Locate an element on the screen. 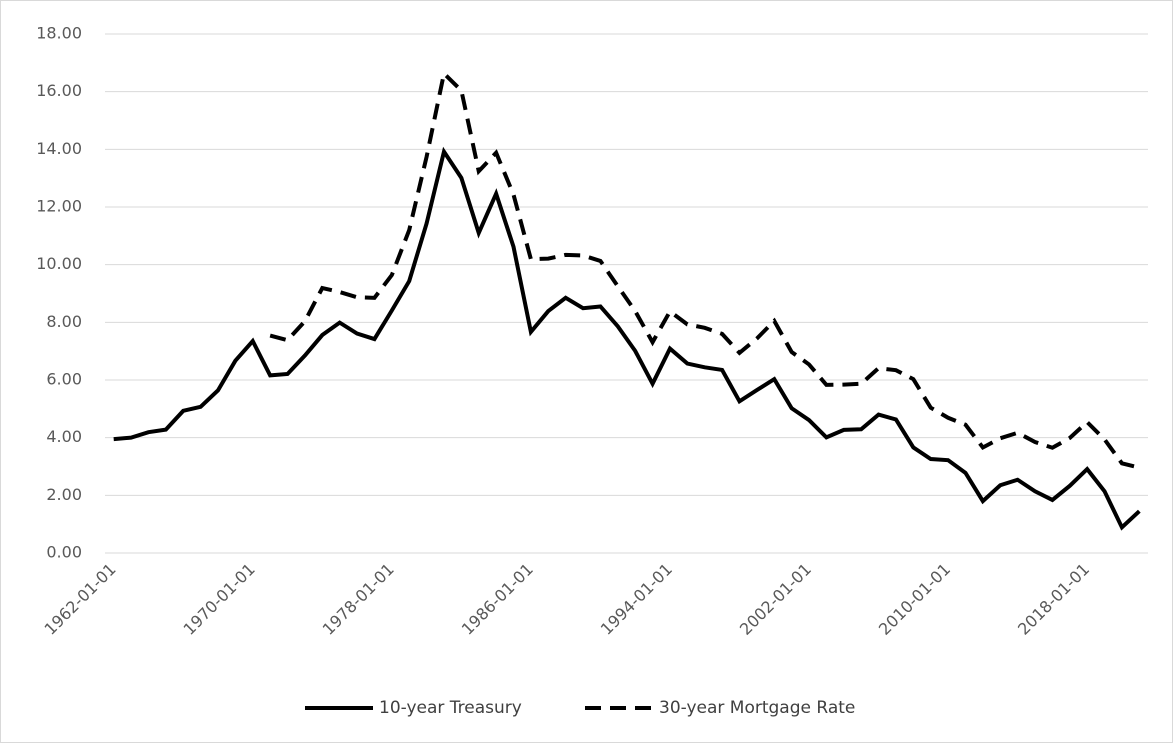  y-tick-label: 6.00 is located at coordinates (64, 379).